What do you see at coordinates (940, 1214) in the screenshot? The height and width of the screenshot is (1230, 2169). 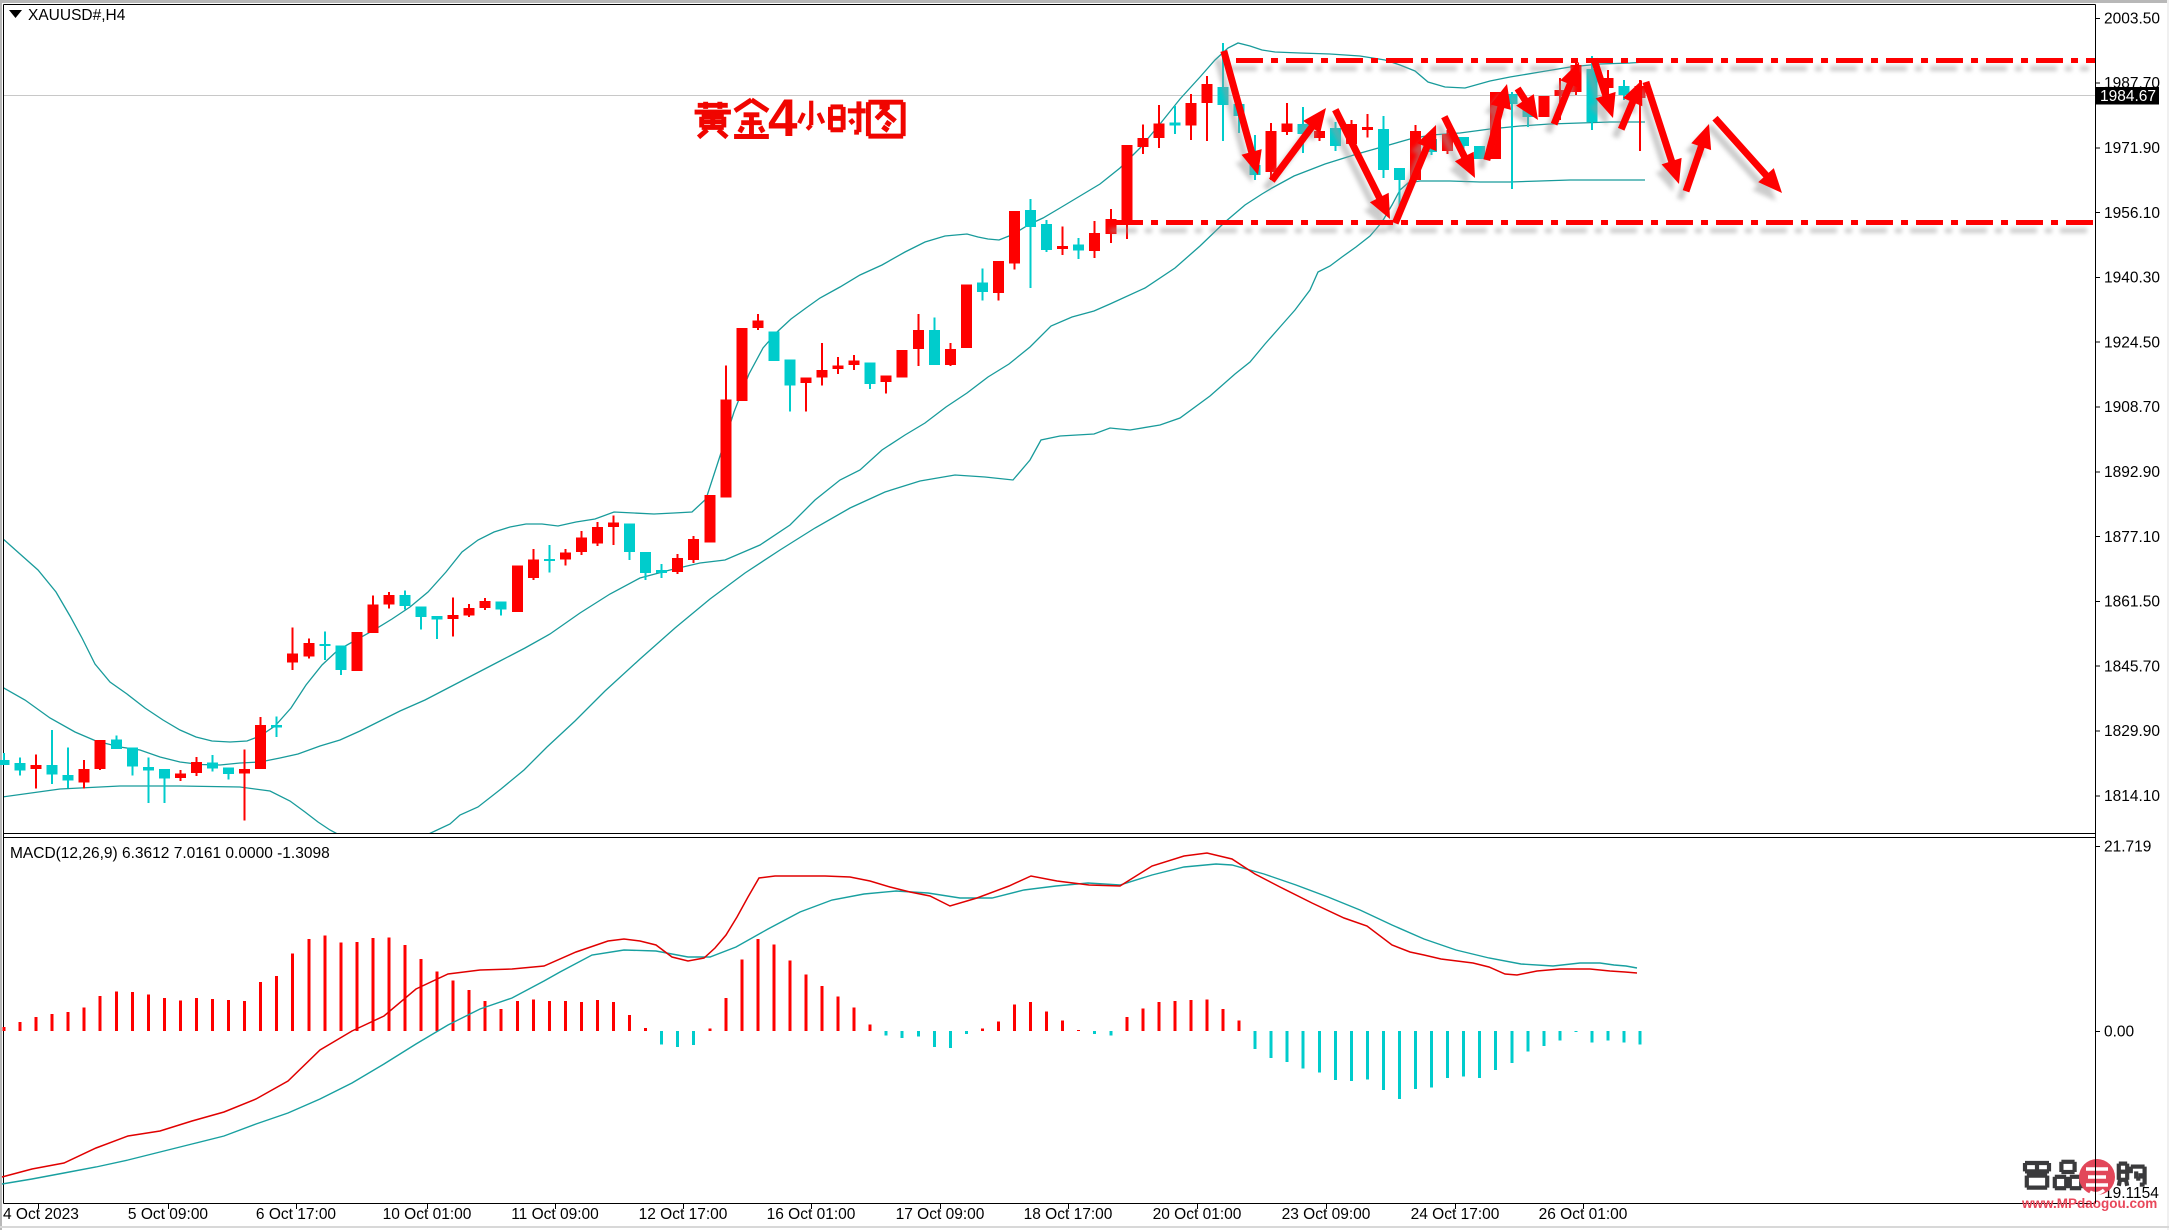 I see `svg-text: 17 Oct 09:00` at bounding box center [940, 1214].